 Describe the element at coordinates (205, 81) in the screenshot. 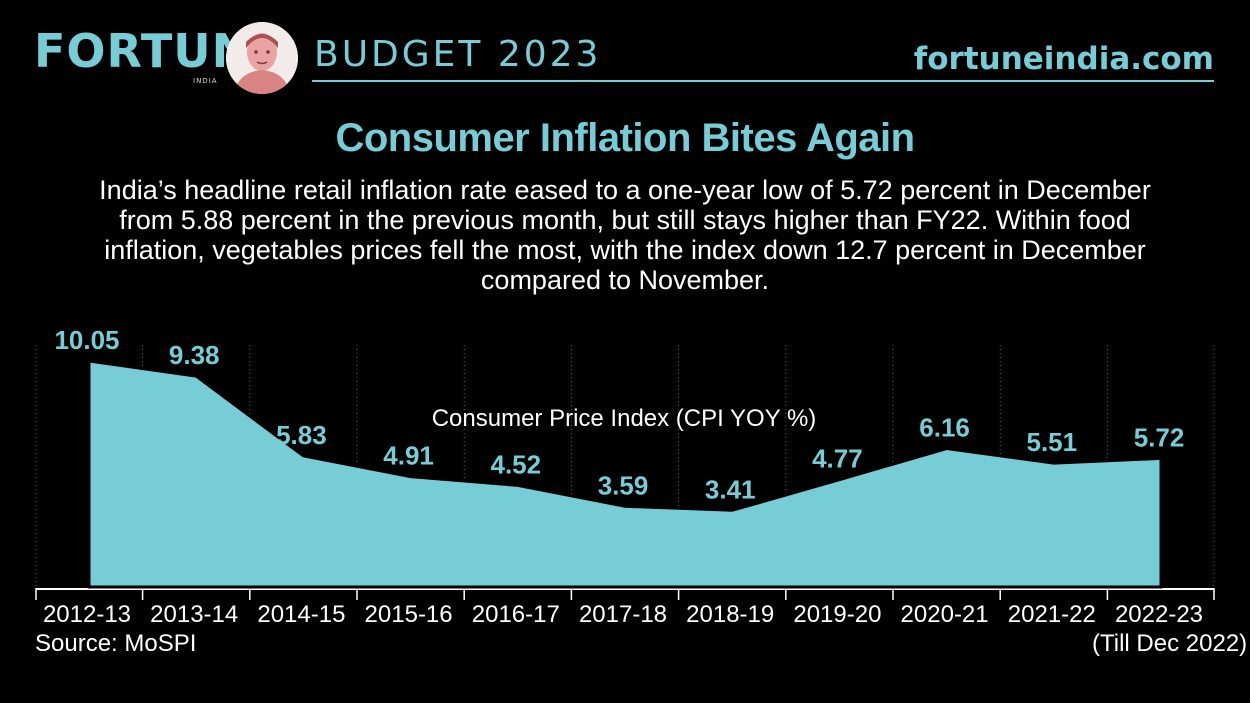

I see `brand-sub: INDIA` at that location.